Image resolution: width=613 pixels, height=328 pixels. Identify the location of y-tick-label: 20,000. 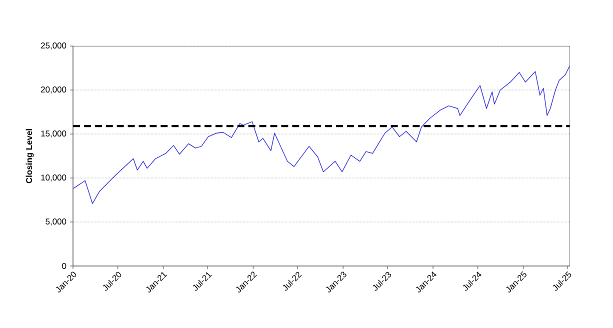
(53, 90).